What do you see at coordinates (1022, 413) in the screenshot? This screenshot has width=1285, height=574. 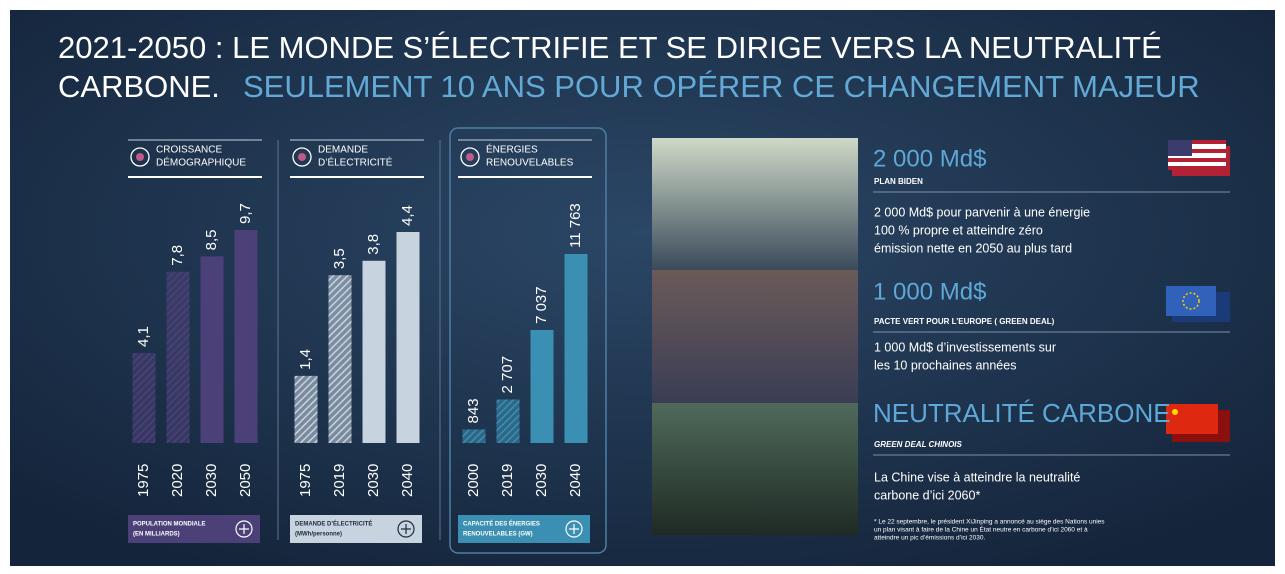 I see `panel-amount: NEUTRALITÉ CARBONE` at bounding box center [1022, 413].